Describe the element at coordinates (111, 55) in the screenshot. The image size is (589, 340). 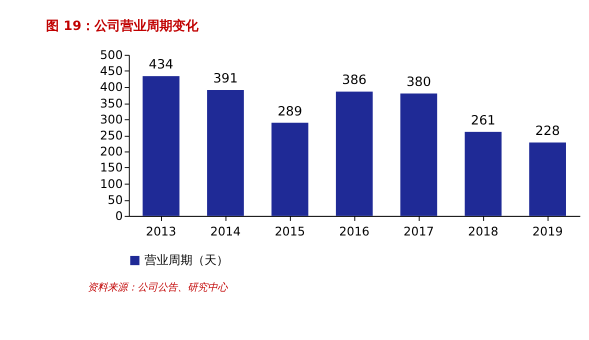
I see `y-tick-label: 500` at that location.